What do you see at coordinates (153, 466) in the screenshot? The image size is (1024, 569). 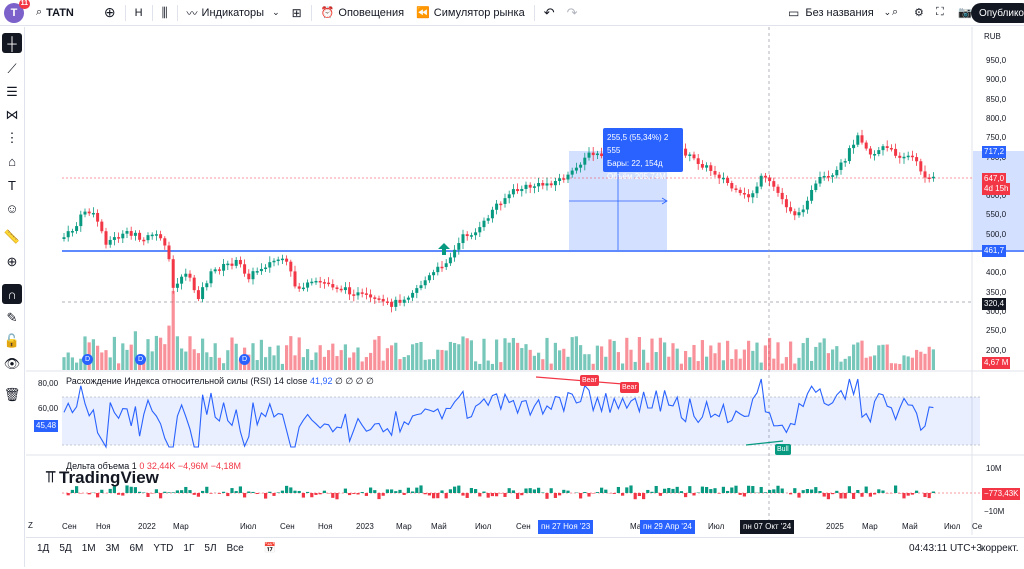 I see `delta-legend: Дельта объема 1 0 32,44K −4,96M −4,18M` at bounding box center [153, 466].